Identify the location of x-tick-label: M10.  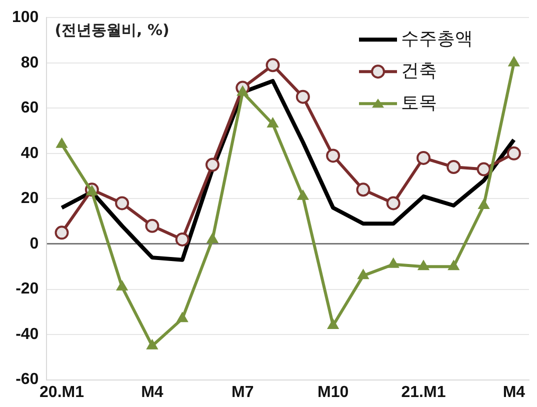
(333, 392).